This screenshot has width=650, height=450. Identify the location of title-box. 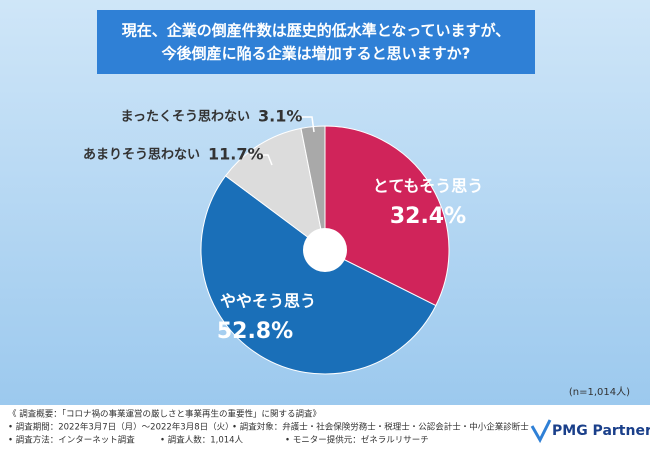
(316, 42).